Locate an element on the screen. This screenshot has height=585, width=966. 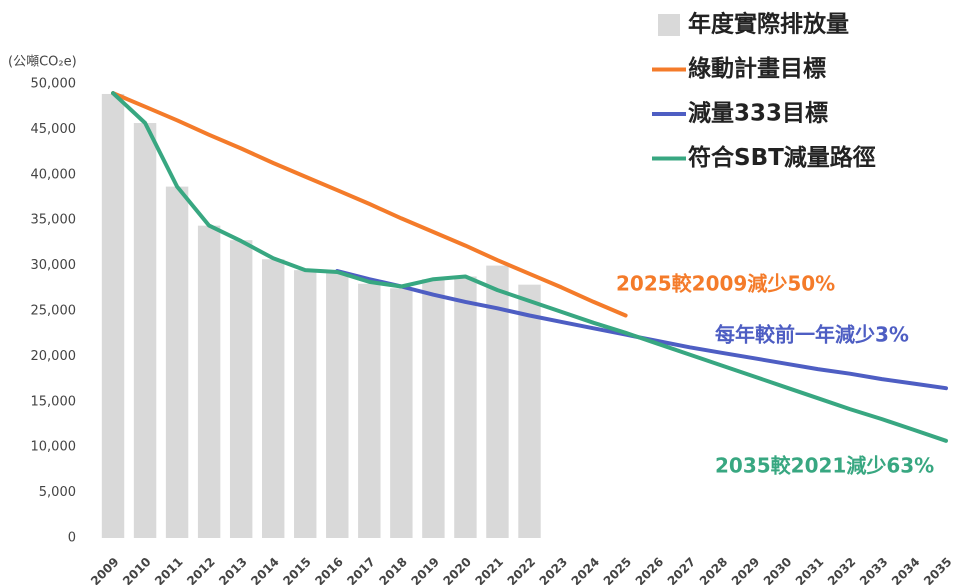
x-tick-label: 2022 is located at coordinates (522, 570).